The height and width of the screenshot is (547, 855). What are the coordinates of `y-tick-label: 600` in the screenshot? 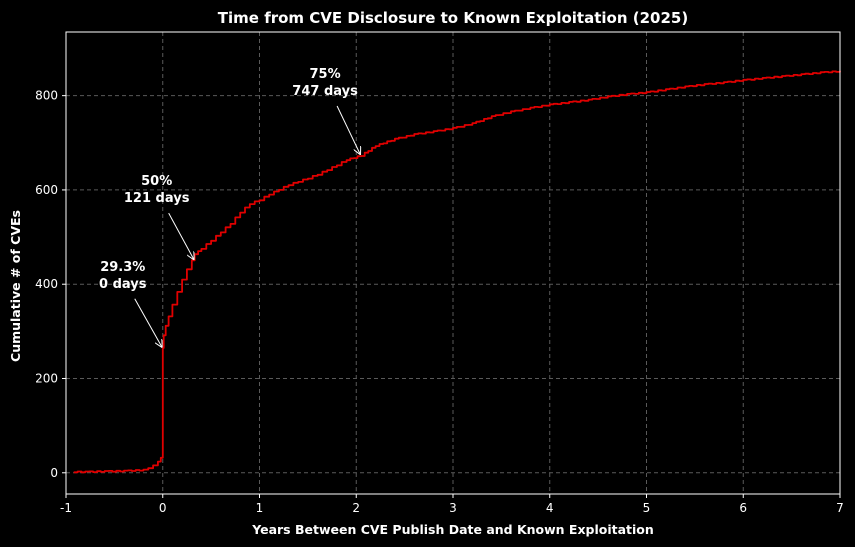 It's located at (46, 190).